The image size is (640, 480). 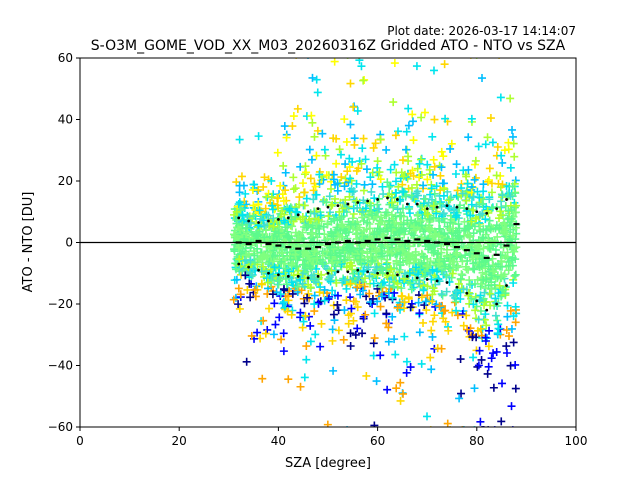 What do you see at coordinates (377, 441) in the screenshot?
I see `x-tick-label: 60` at bounding box center [377, 441].